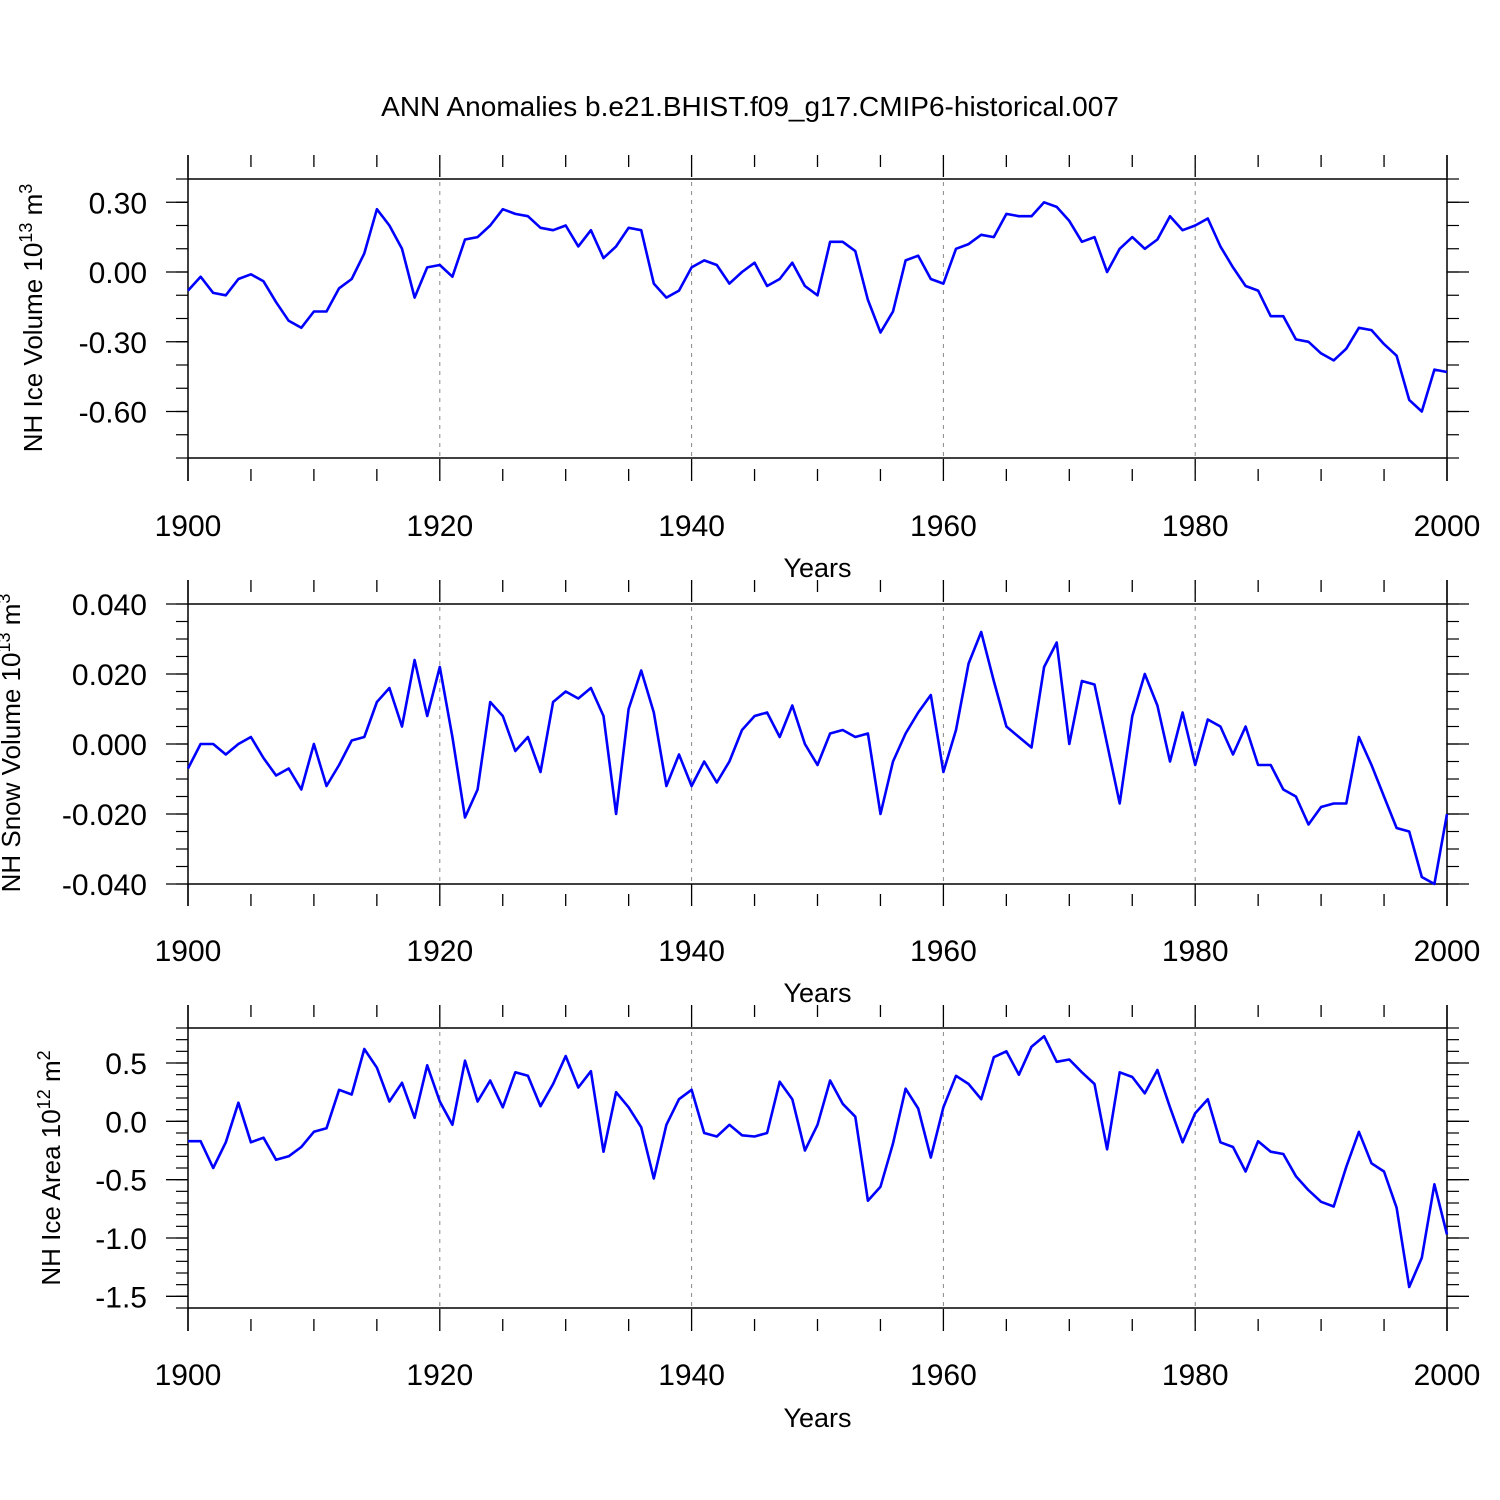 This screenshot has width=1500, height=1500. Describe the element at coordinates (104, 885) in the screenshot. I see `snow-volume-y-tick-label: -0.040` at that location.